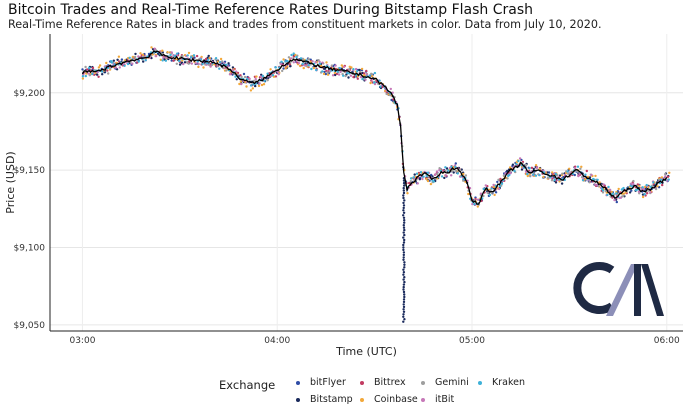 The image size is (686, 413). Describe the element at coordinates (30, 248) in the screenshot. I see `y-tick-label: $9,100` at that location.